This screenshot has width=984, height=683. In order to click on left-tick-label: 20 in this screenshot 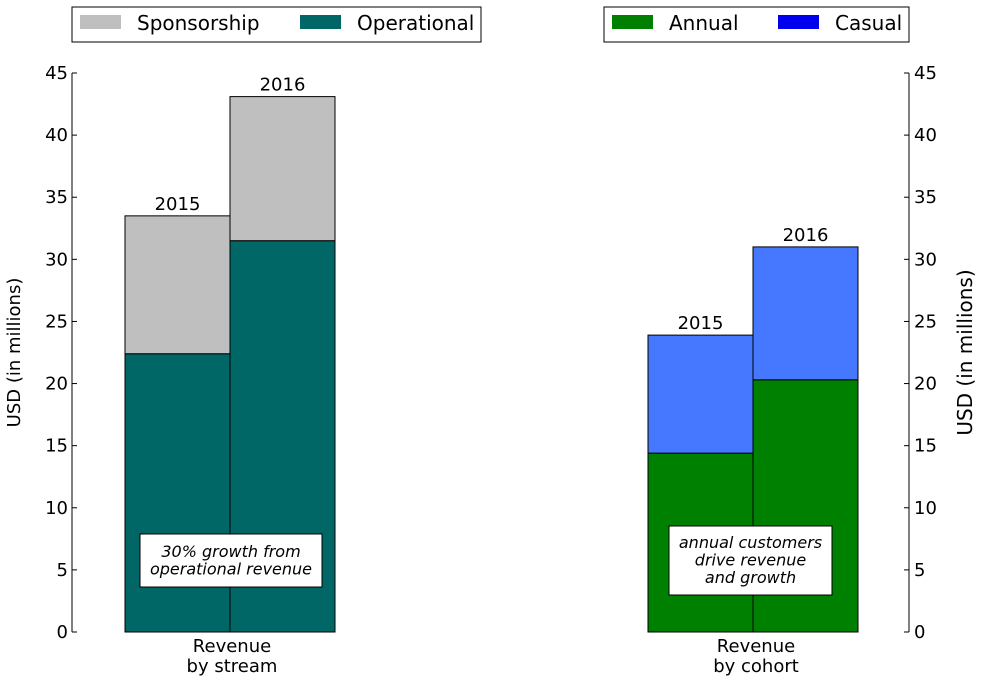, I will do `click(56, 384)`.